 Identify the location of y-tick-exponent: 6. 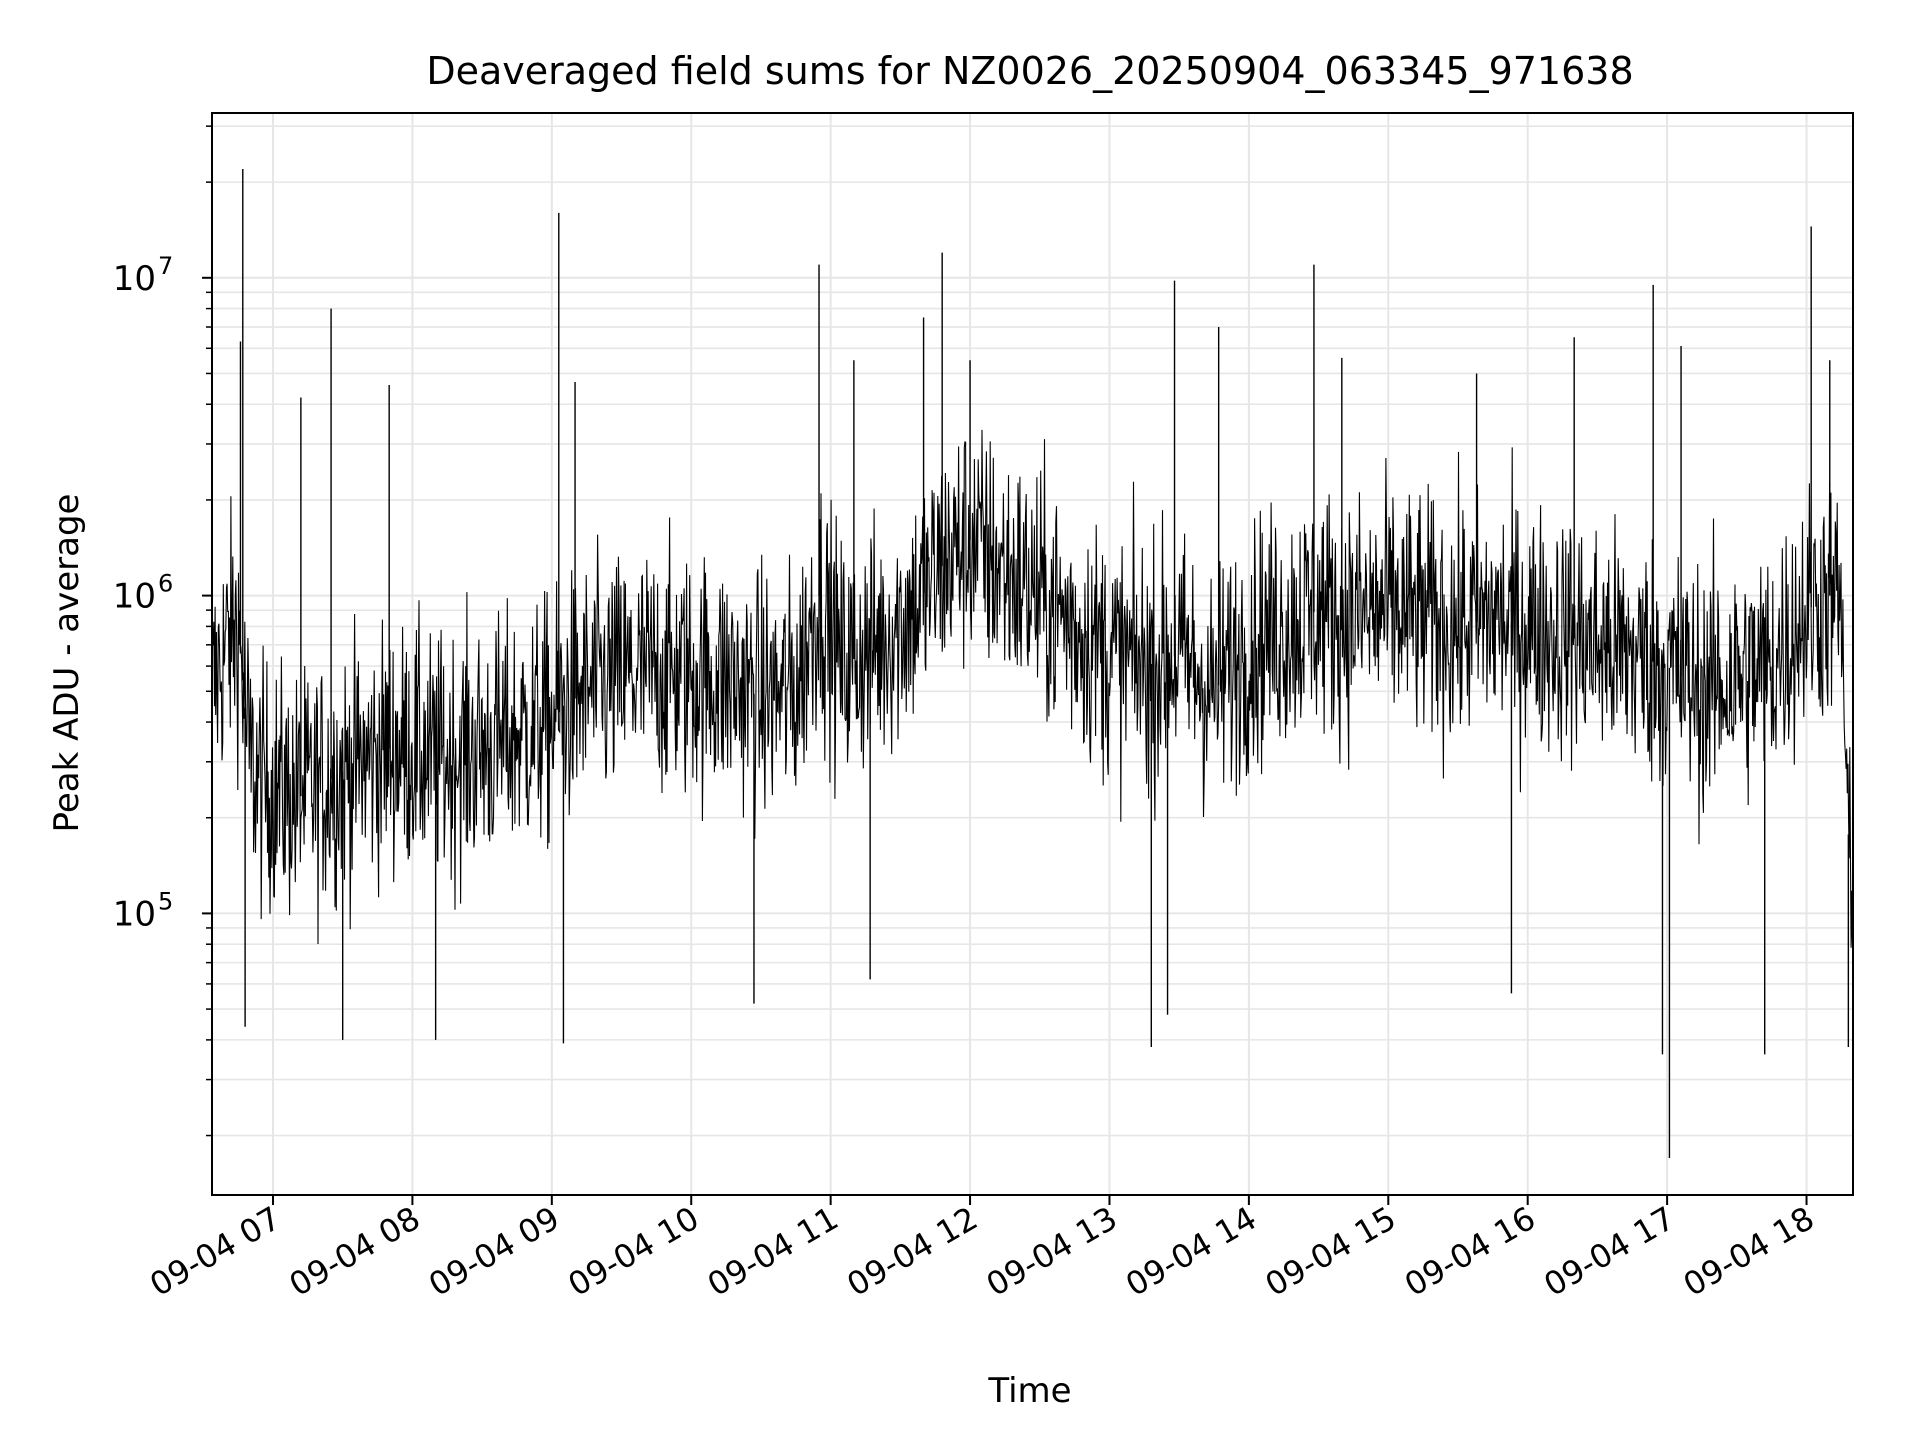
(165, 584).